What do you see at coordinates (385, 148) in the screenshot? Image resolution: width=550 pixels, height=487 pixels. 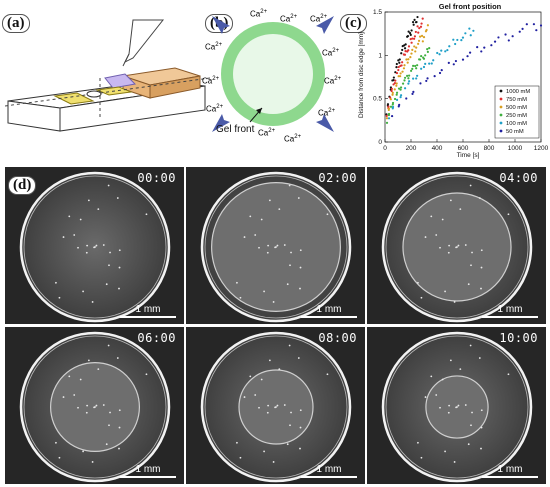 I see `x-tick-label: 0` at bounding box center [385, 148].